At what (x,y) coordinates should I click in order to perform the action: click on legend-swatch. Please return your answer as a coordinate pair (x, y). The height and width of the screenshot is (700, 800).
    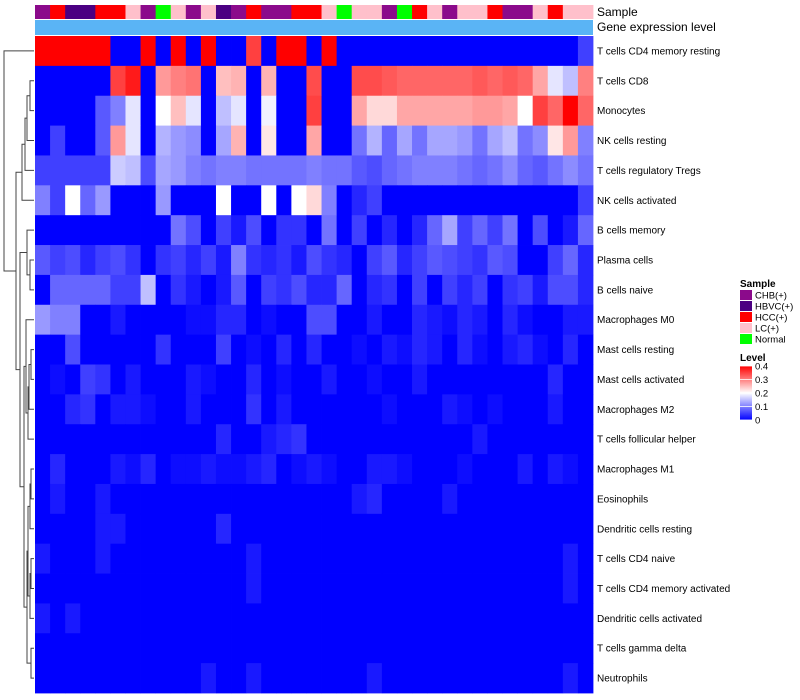
    Looking at the image, I should click on (746, 317).